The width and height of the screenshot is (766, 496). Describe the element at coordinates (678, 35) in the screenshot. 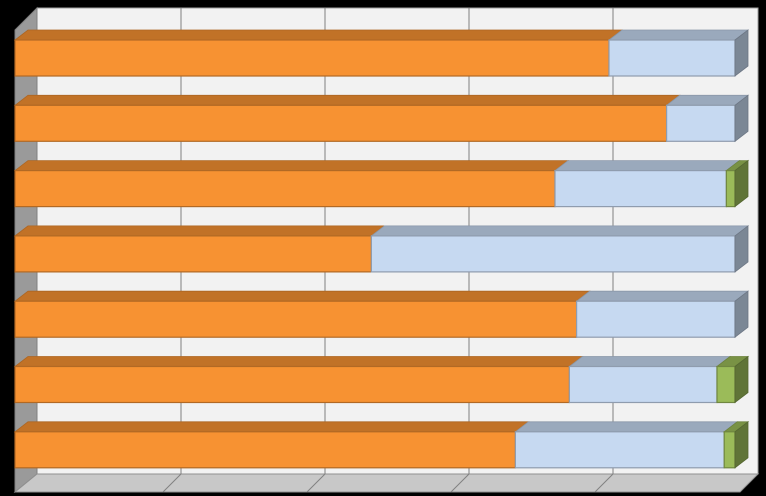

I see `bar-1-series-2-top` at that location.